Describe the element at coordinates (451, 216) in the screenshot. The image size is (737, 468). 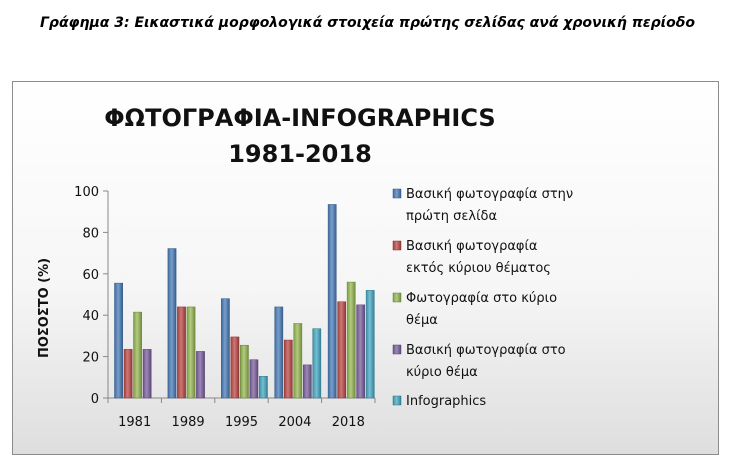
I see `legend-label: πρώτη σελίδα` at that location.